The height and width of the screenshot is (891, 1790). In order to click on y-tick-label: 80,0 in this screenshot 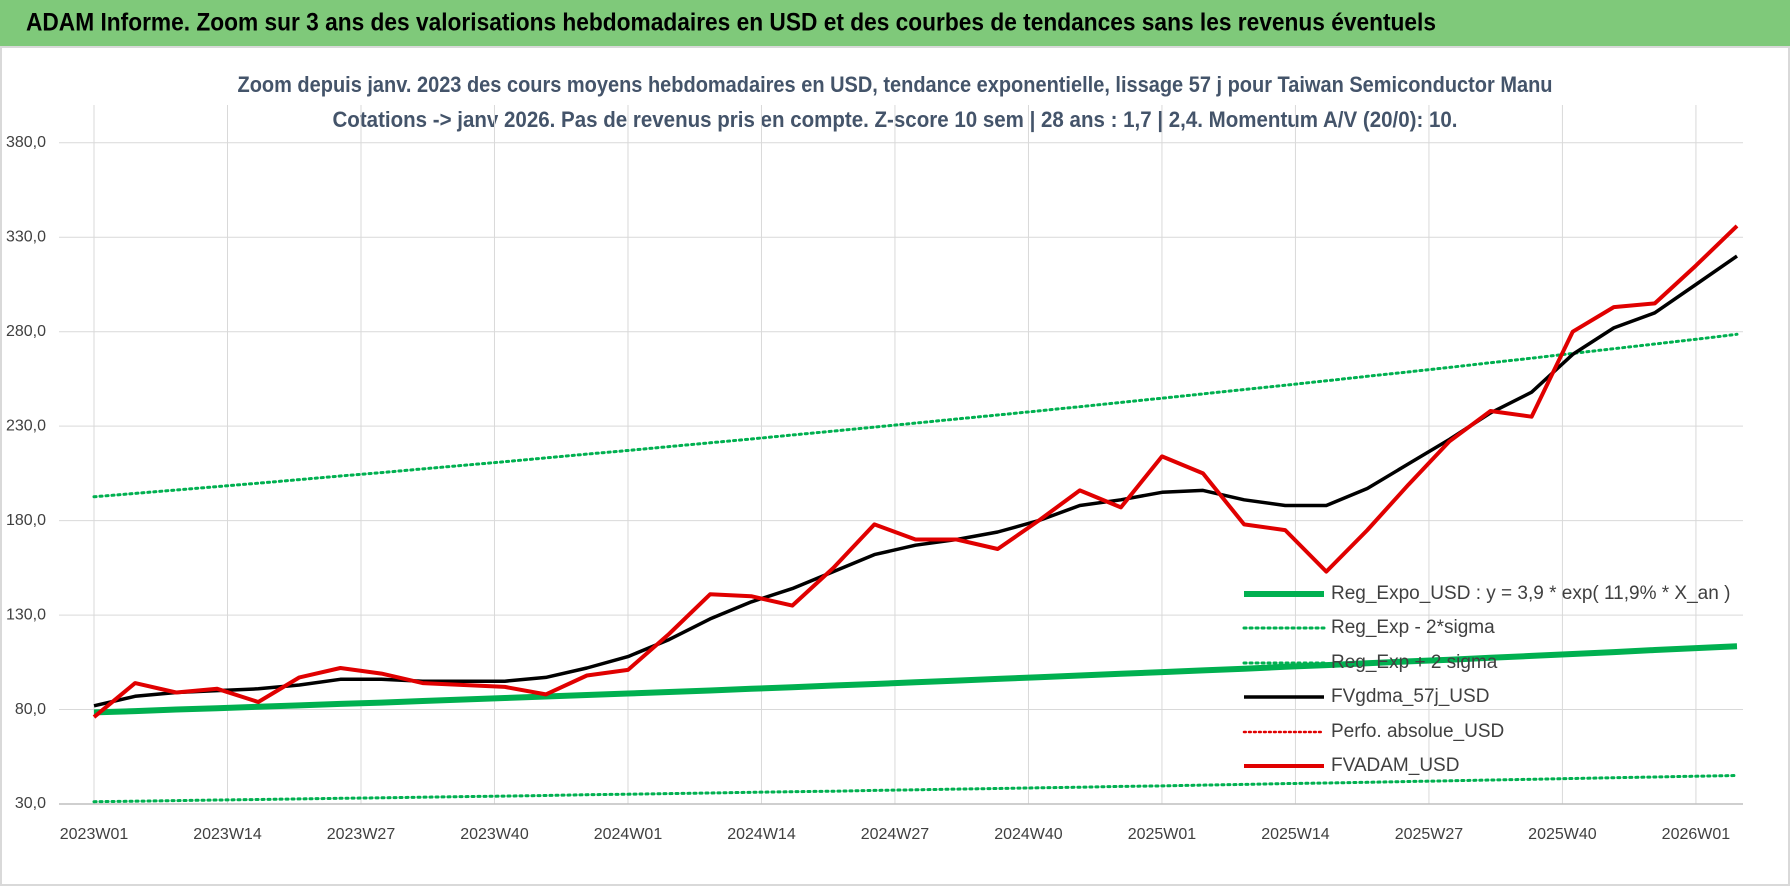, I will do `click(30, 709)`.